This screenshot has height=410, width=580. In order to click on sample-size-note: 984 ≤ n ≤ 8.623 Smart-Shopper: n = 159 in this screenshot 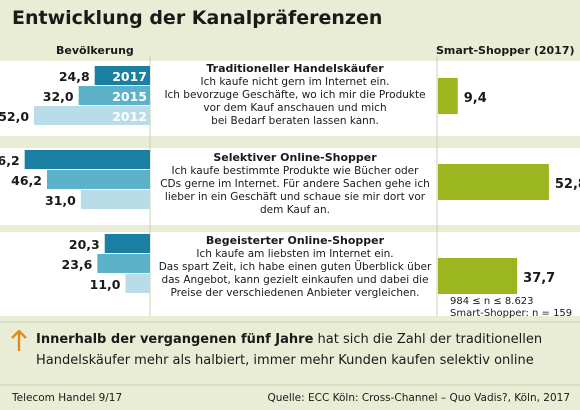, I will do `click(511, 307)`.